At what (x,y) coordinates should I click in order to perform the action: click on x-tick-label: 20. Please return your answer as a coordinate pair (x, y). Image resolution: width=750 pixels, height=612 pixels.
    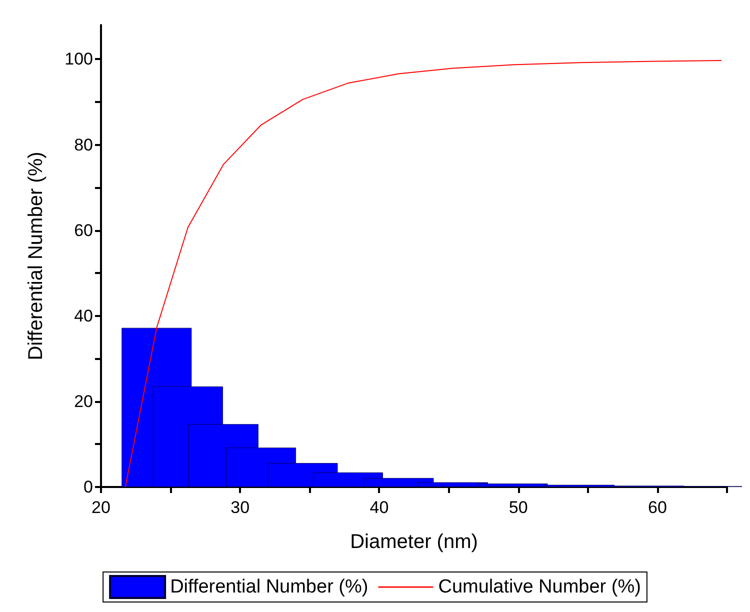
    Looking at the image, I should click on (101, 507).